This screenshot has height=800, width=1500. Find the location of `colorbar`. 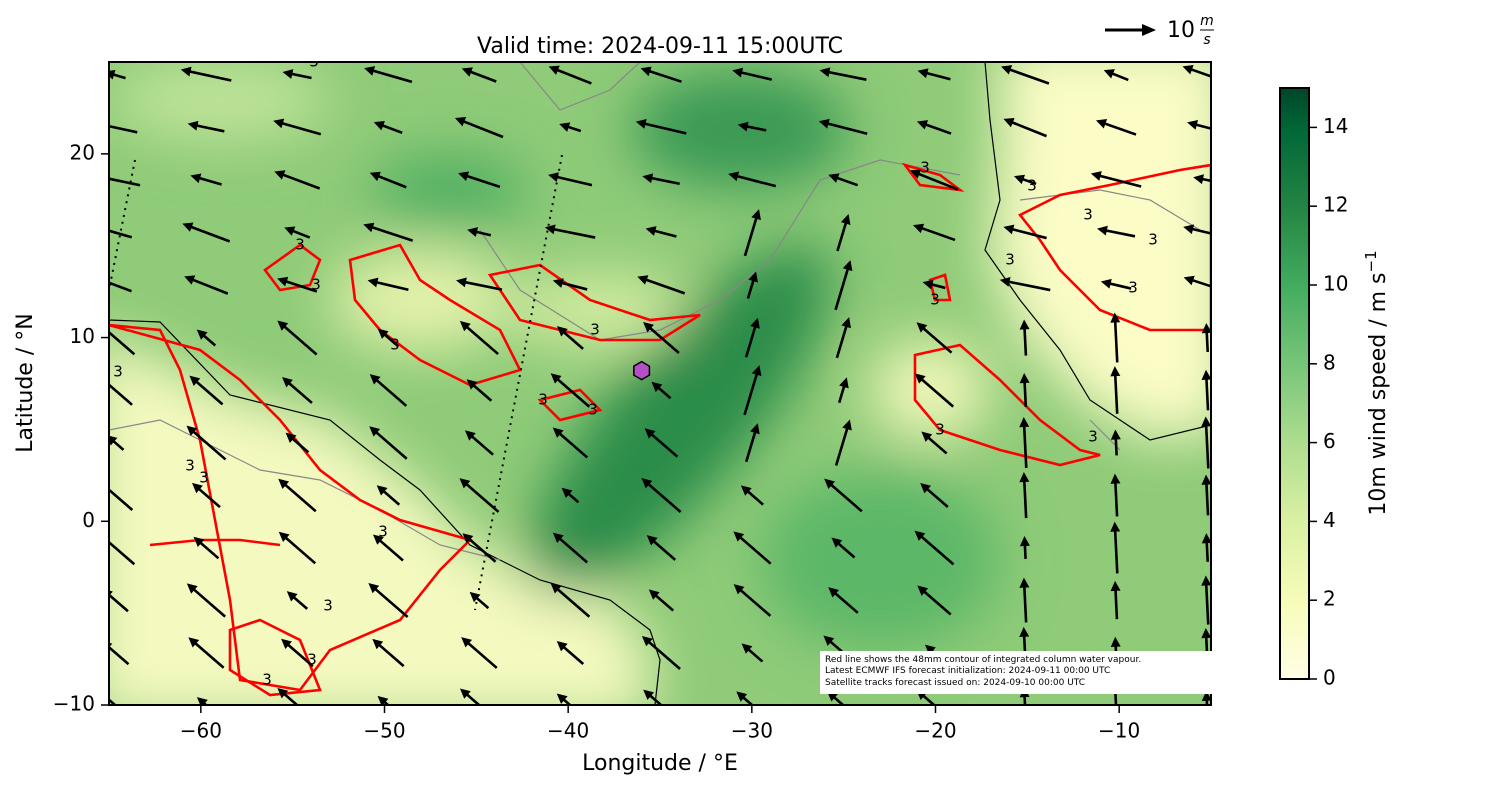

colorbar is located at coordinates (1294, 383).